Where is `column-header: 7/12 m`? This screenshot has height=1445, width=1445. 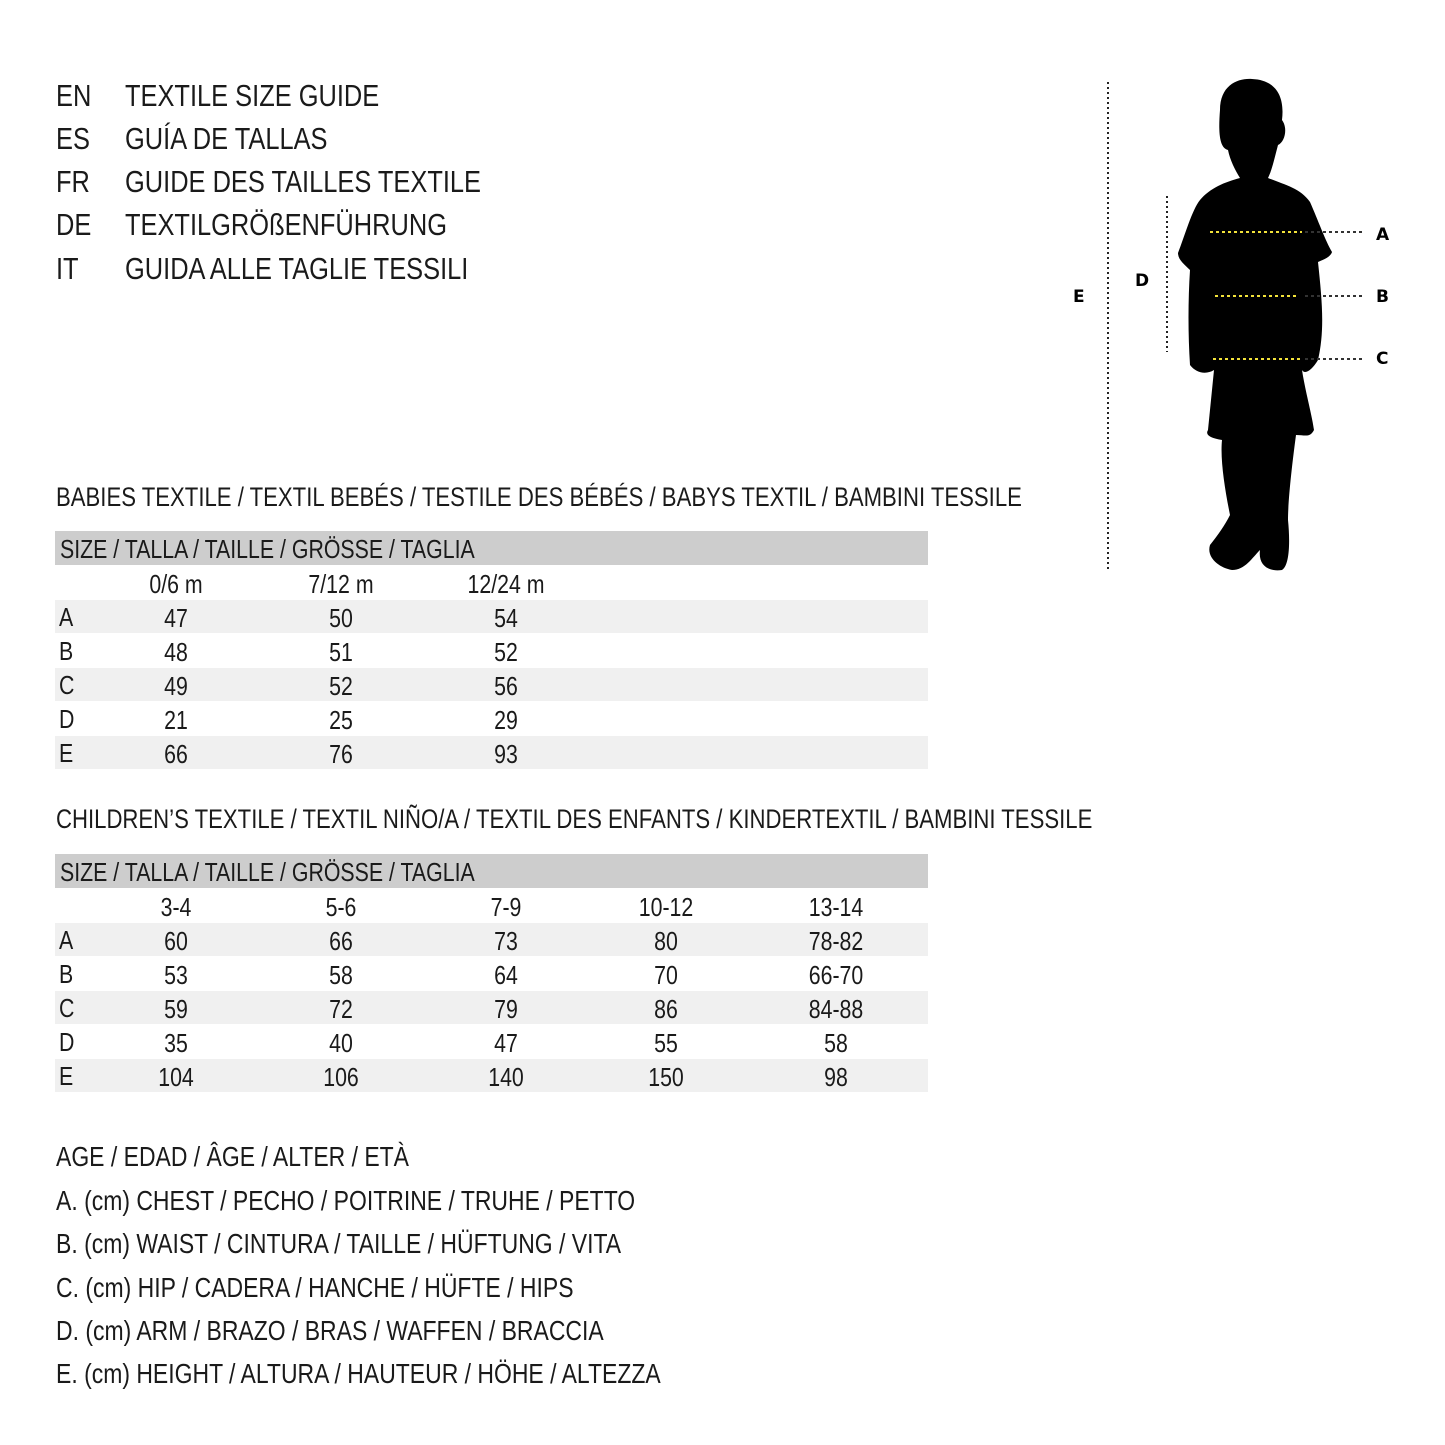 column-header: 7/12 m is located at coordinates (341, 584).